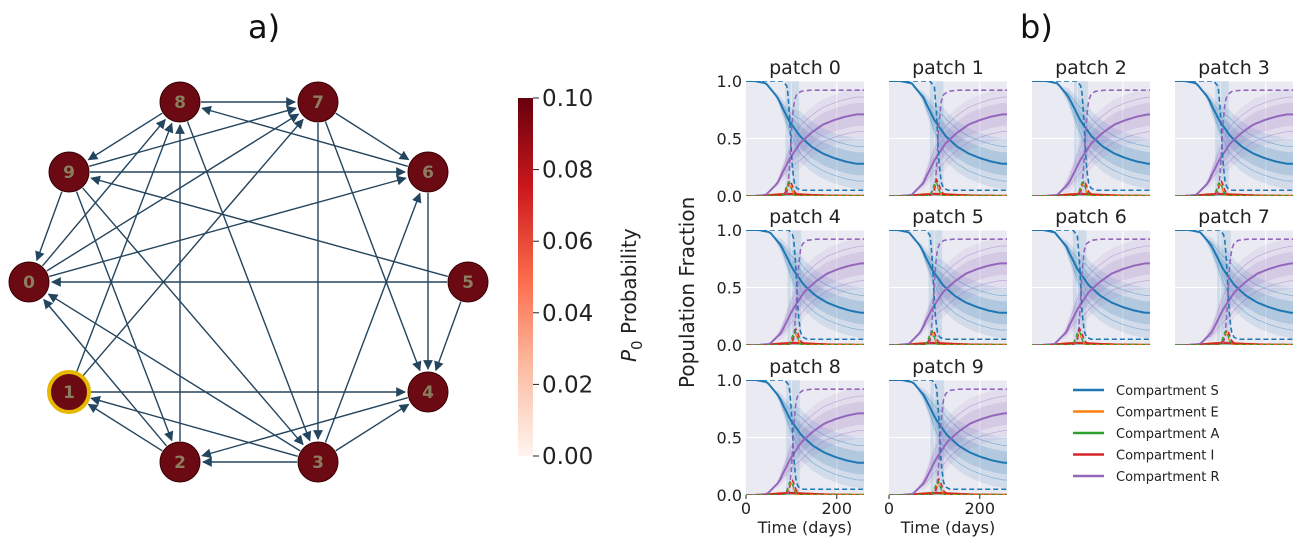 This screenshot has width=1294, height=543. Describe the element at coordinates (1167, 391) in the screenshot. I see `legend-label: Compartment S` at that location.